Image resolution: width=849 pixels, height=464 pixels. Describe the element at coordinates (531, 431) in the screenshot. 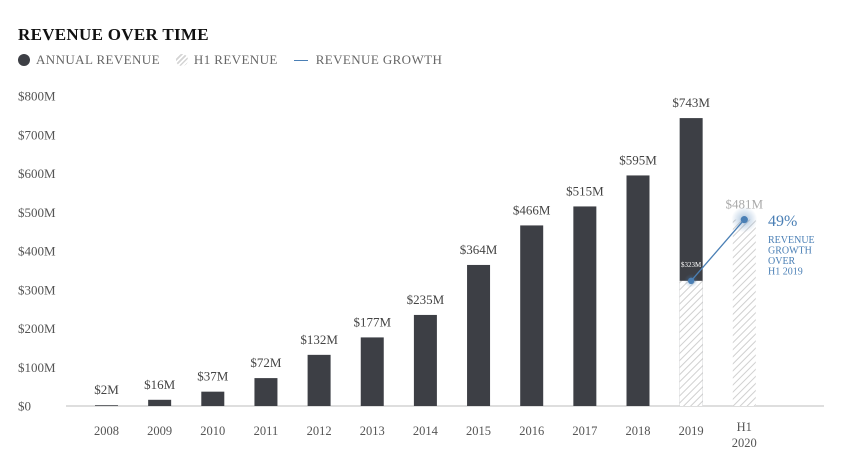

I see `x-tick-label: 2016` at that location.